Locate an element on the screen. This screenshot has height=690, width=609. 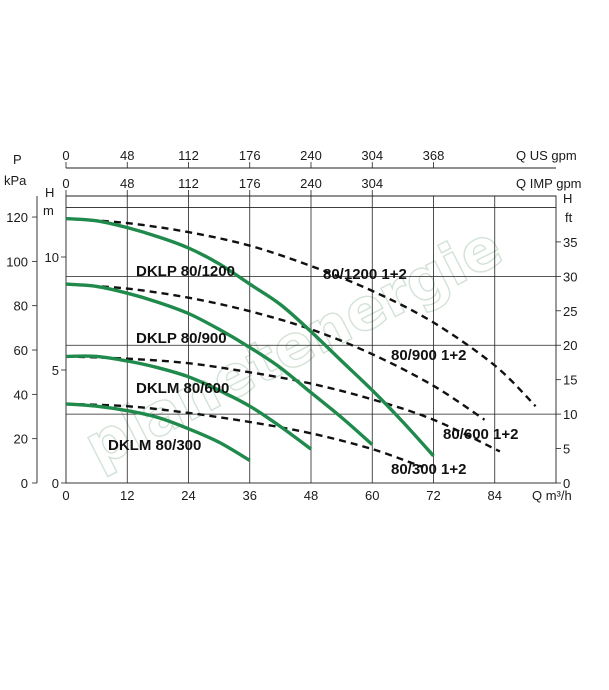
series-label-dklm-80-600: DKLM 80/600 is located at coordinates (182, 388).